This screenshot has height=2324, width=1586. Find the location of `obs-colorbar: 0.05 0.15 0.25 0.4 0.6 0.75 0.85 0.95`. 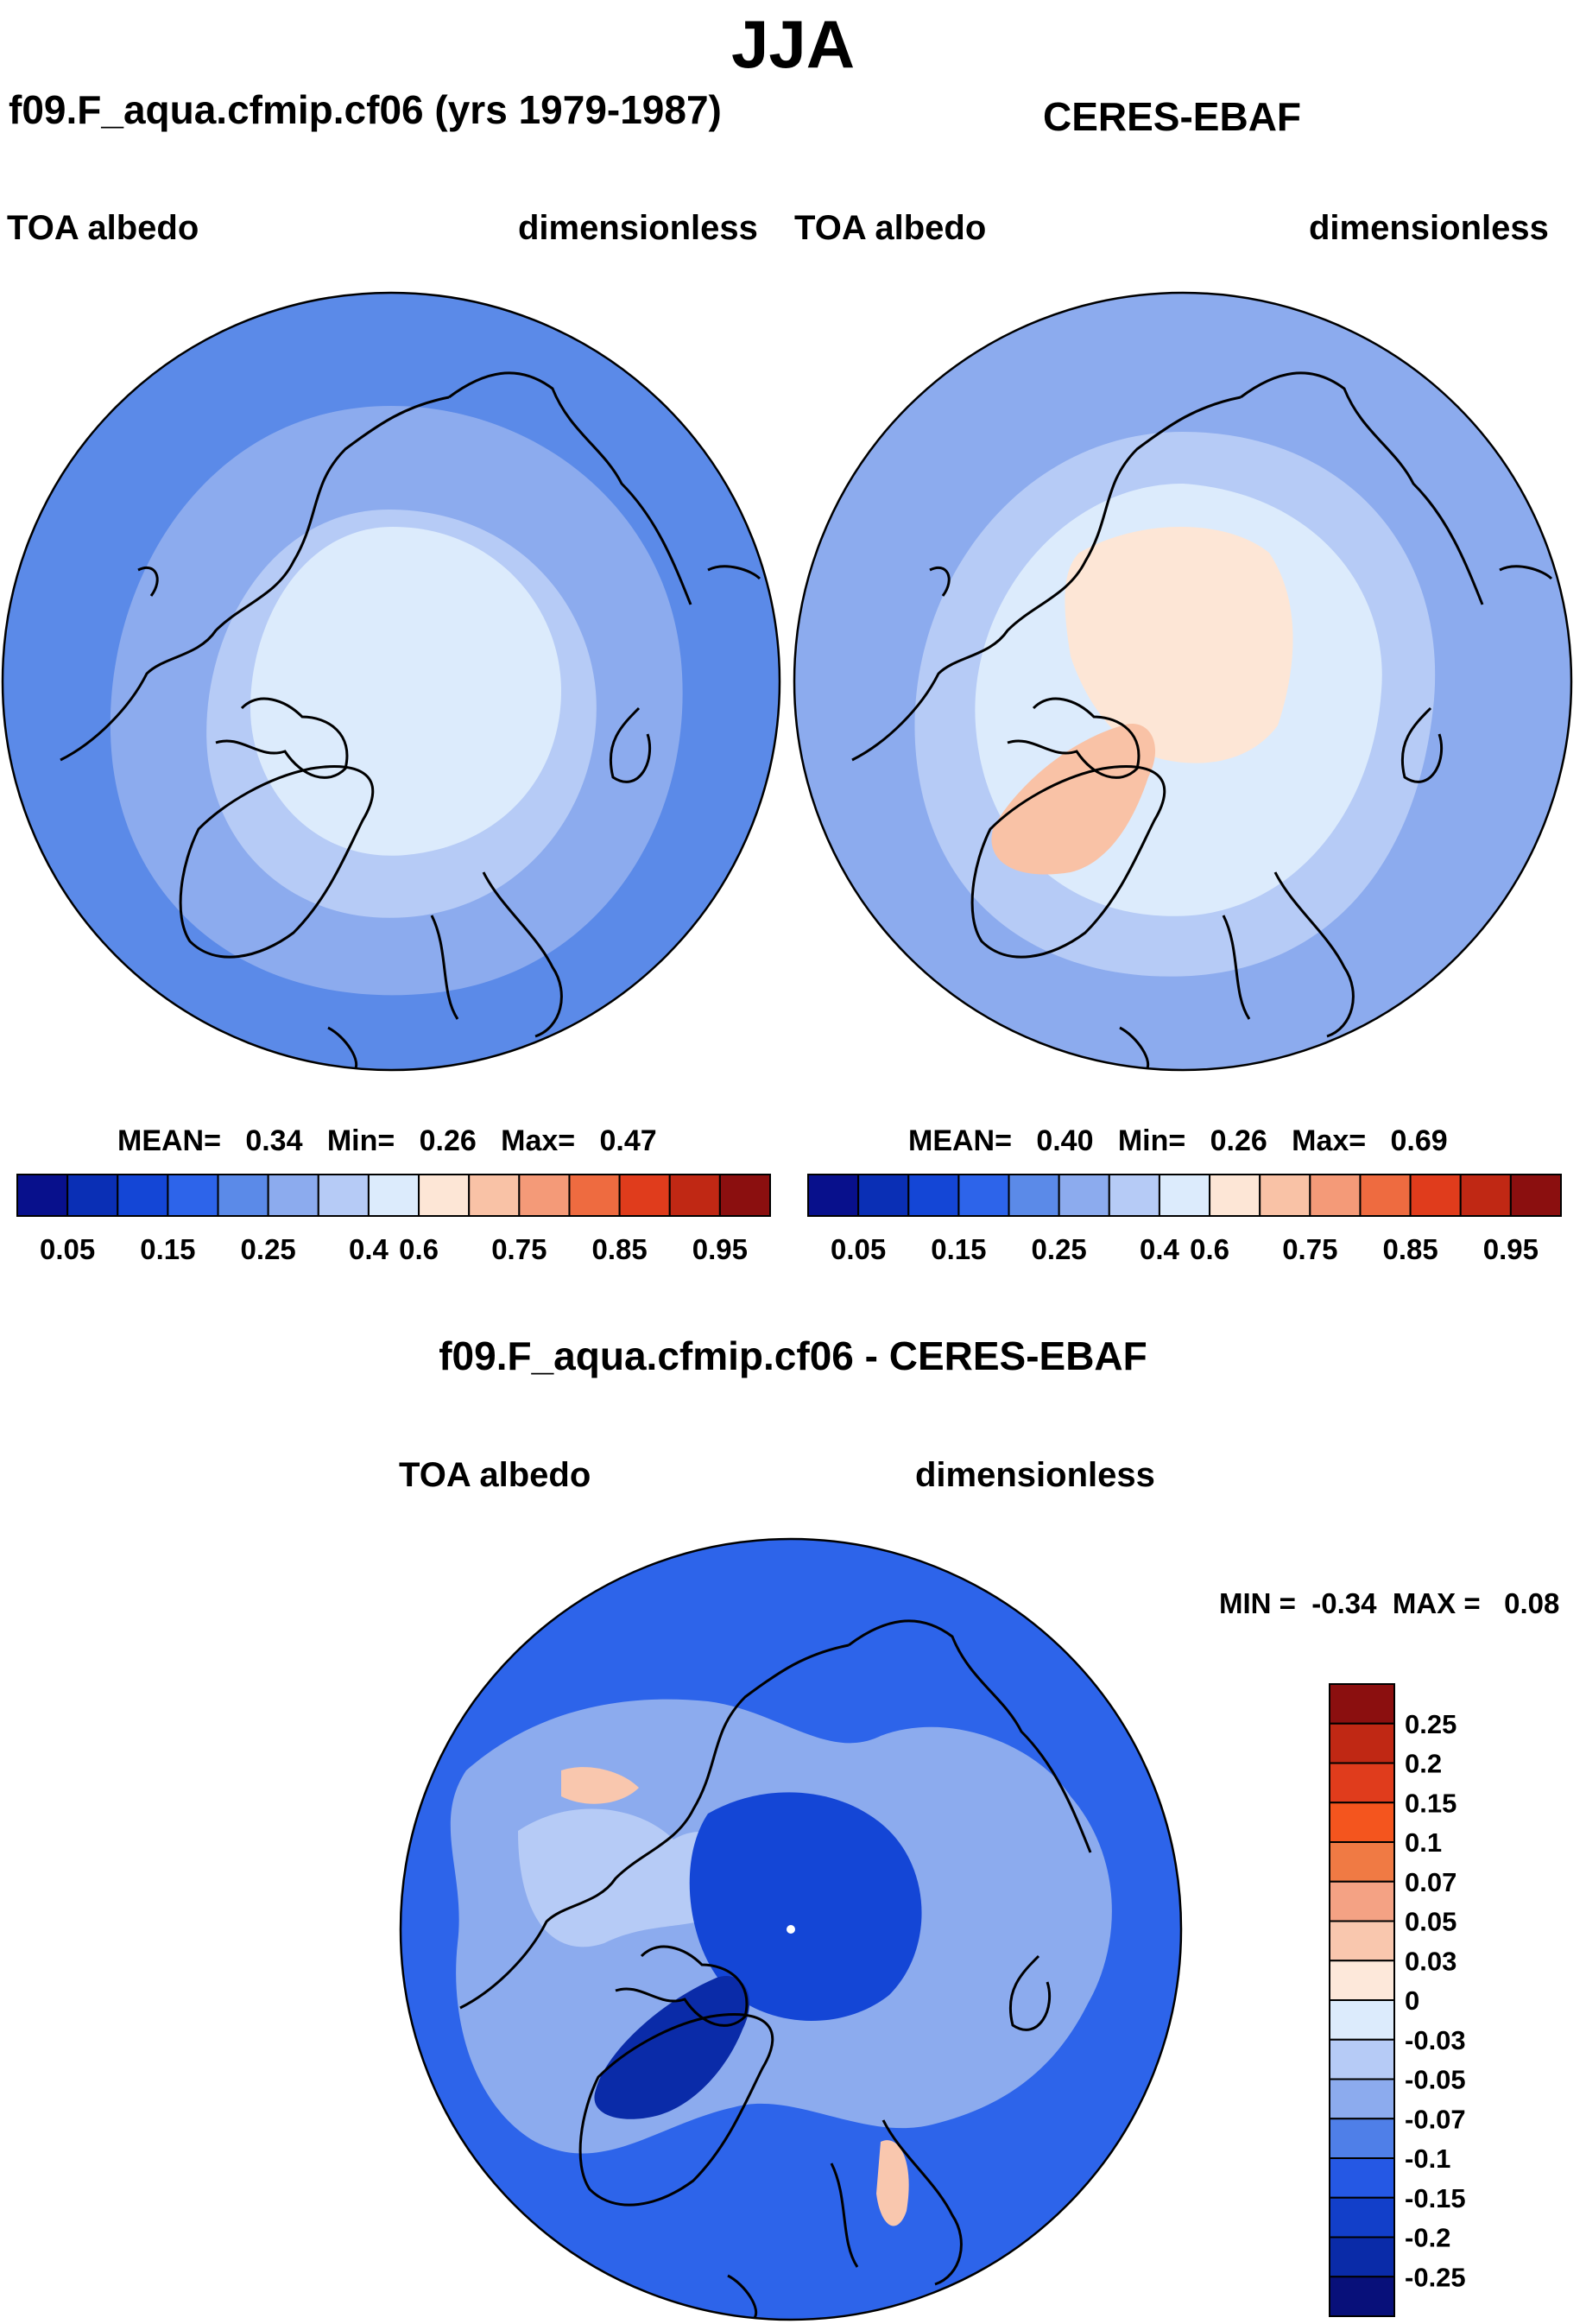

obs-colorbar: 0.05 0.15 0.25 0.4 0.6 0.75 0.85 0.95 is located at coordinates (1185, 1219).